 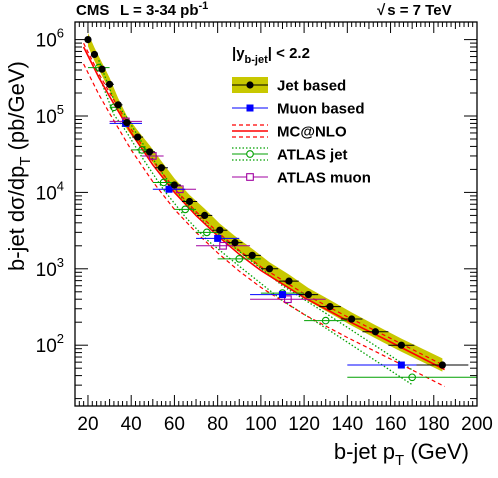 I want to click on y-tick-label-10-4: 10⁴, so click(x=50, y=191).